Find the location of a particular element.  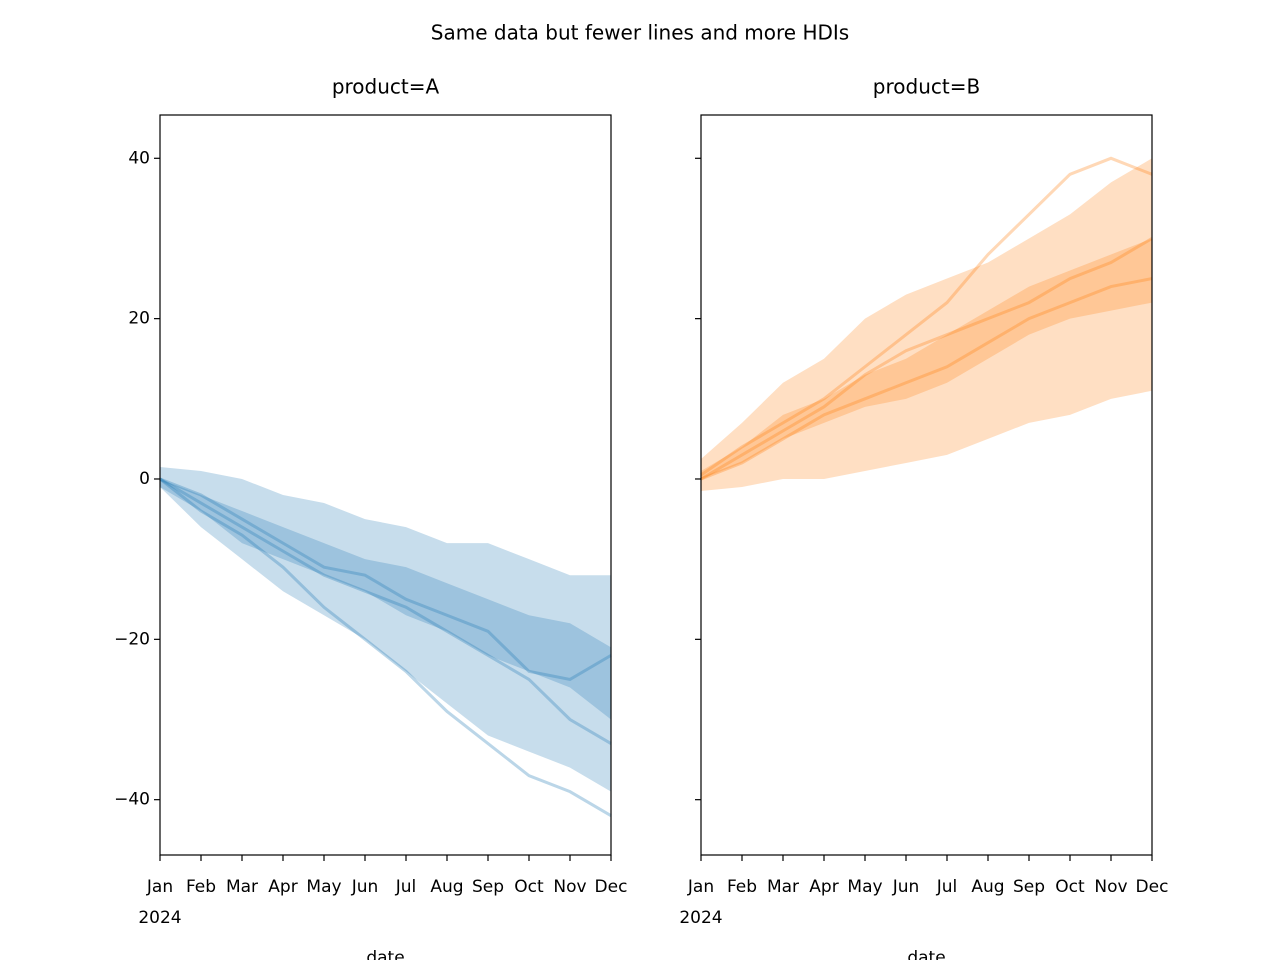

y-tick-label: 20 is located at coordinates (139, 319).